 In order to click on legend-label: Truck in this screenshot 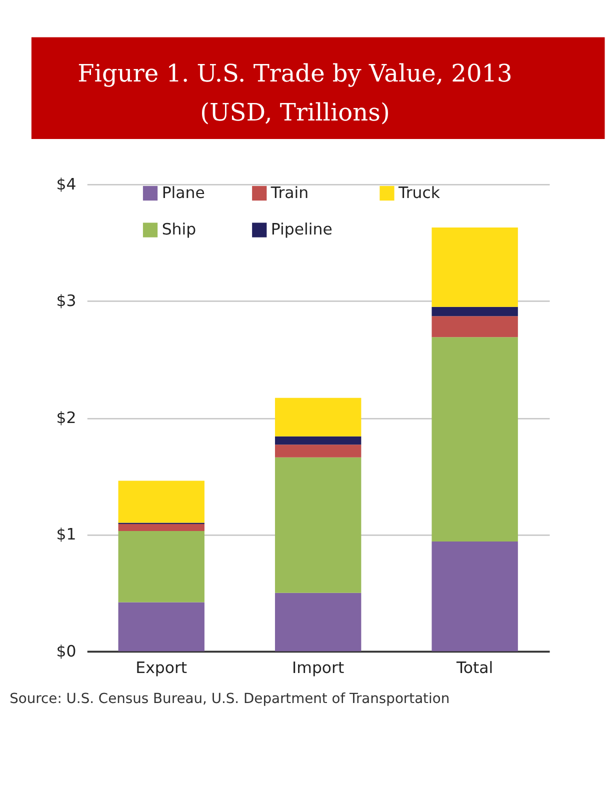, I will do `click(419, 192)`.